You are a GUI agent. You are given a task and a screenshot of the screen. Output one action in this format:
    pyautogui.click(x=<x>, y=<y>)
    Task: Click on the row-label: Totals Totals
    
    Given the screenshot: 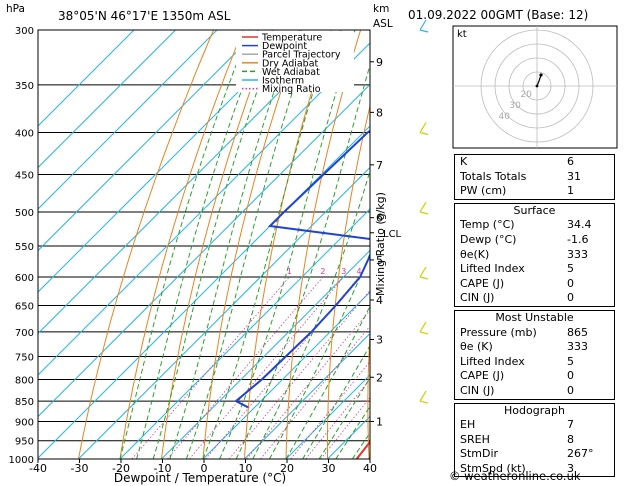 What is the action you would take?
    pyautogui.click(x=493, y=176)
    